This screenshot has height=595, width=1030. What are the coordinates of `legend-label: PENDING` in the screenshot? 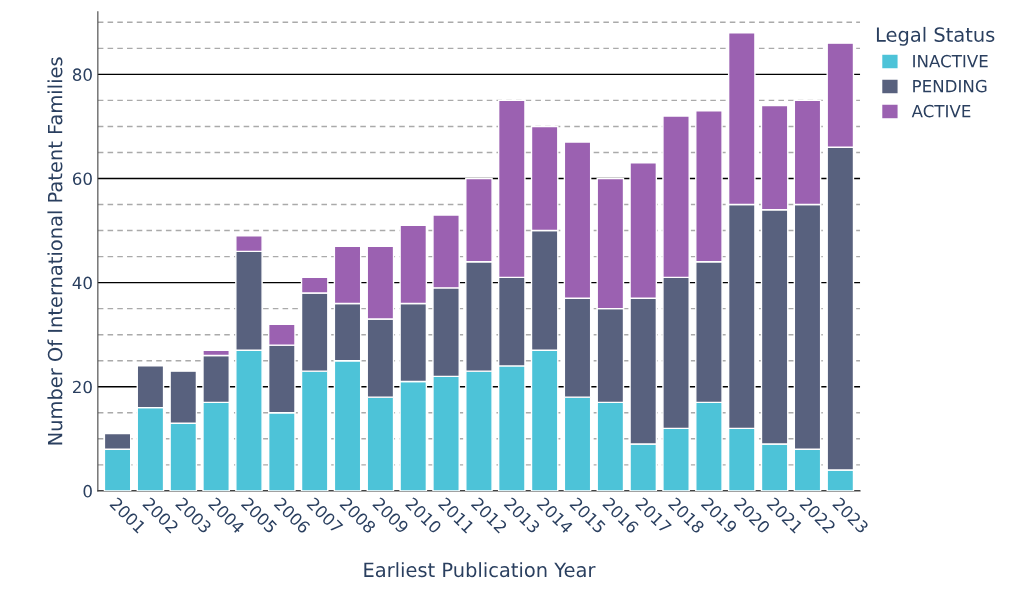 It's located at (950, 86).